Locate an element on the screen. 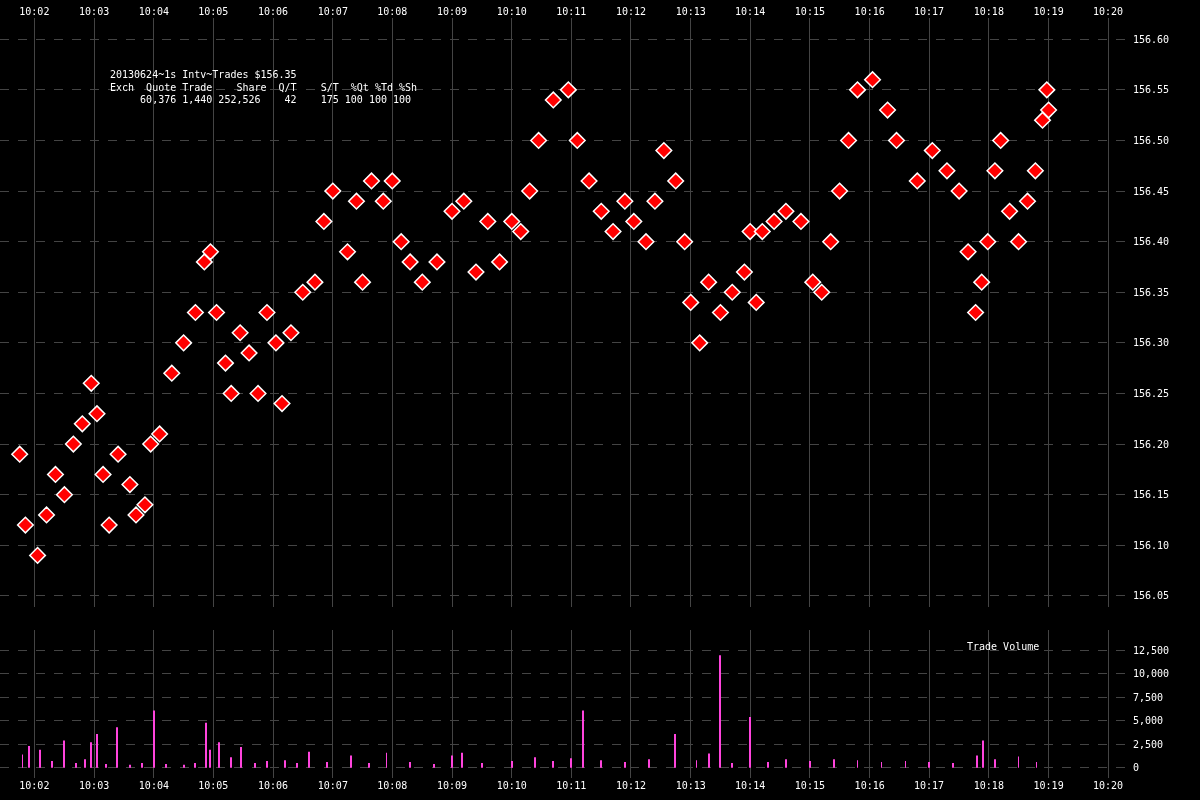 This screenshot has width=1200, height=800. y-tick-label: 156.20 is located at coordinates (1151, 444).